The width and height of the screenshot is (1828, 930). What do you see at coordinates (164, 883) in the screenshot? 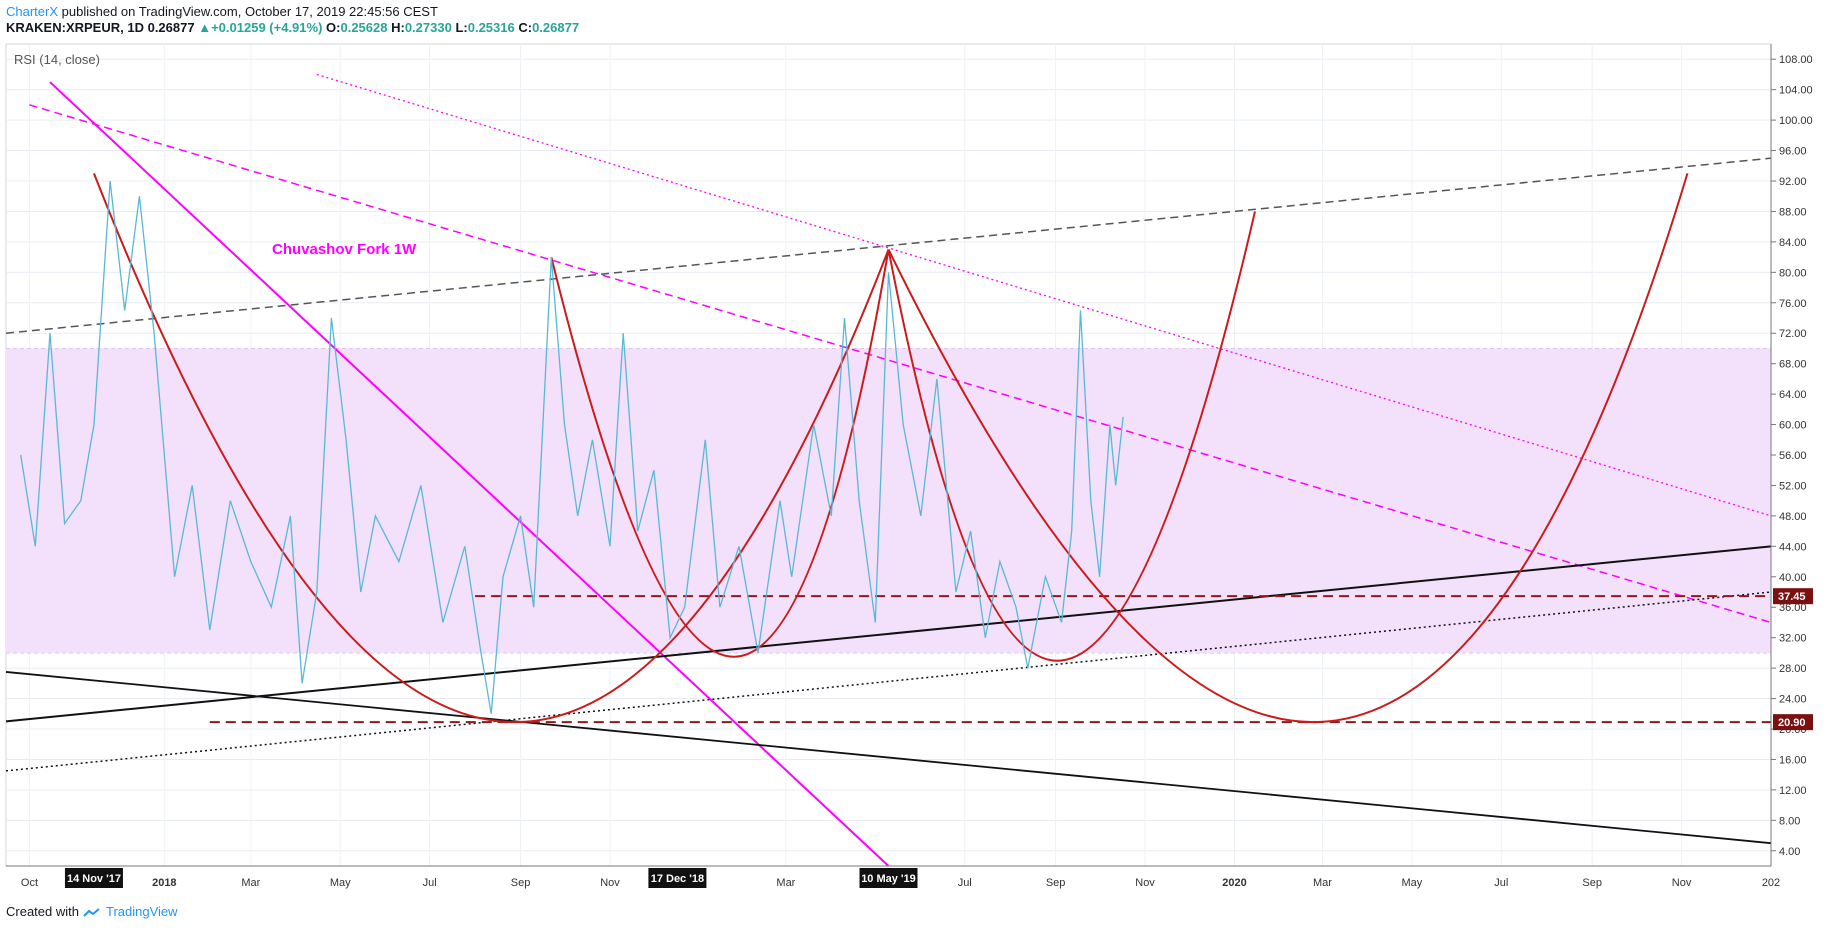
I see `x-tick-label: 2018` at bounding box center [164, 883].